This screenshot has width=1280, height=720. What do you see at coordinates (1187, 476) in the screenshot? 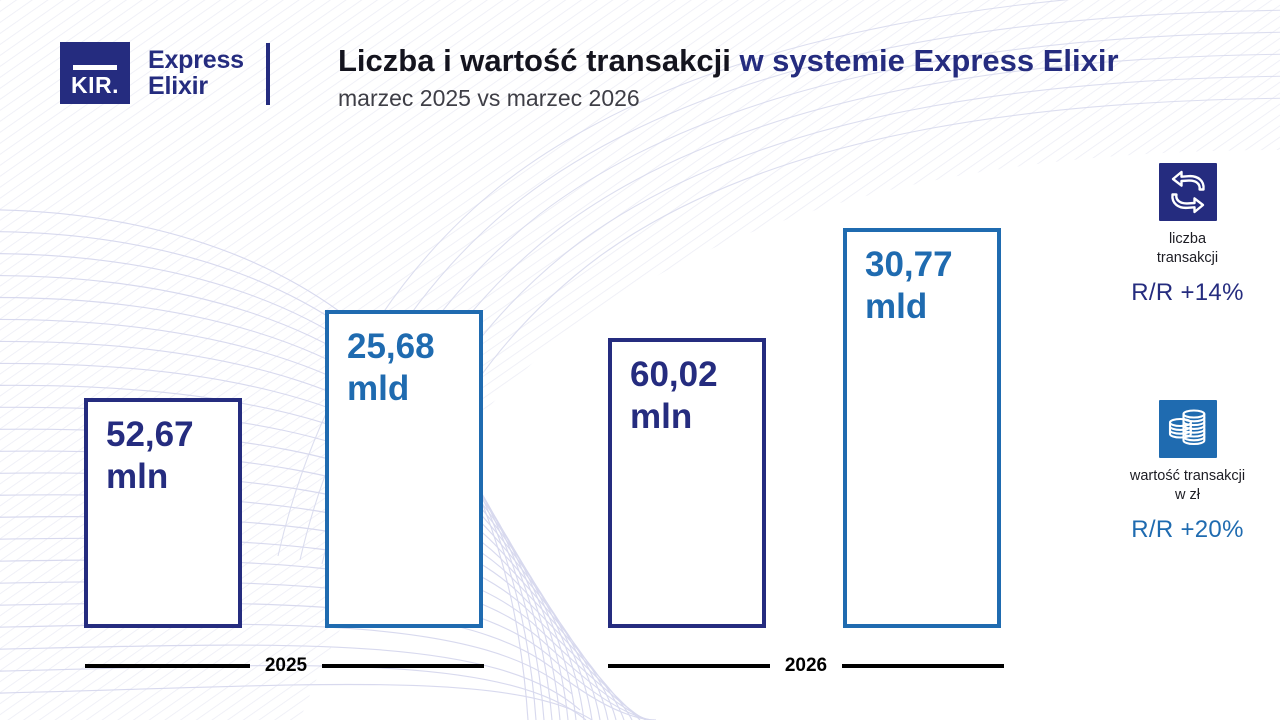
I see `legend-caption-line1: wartość transakcji` at bounding box center [1187, 476].